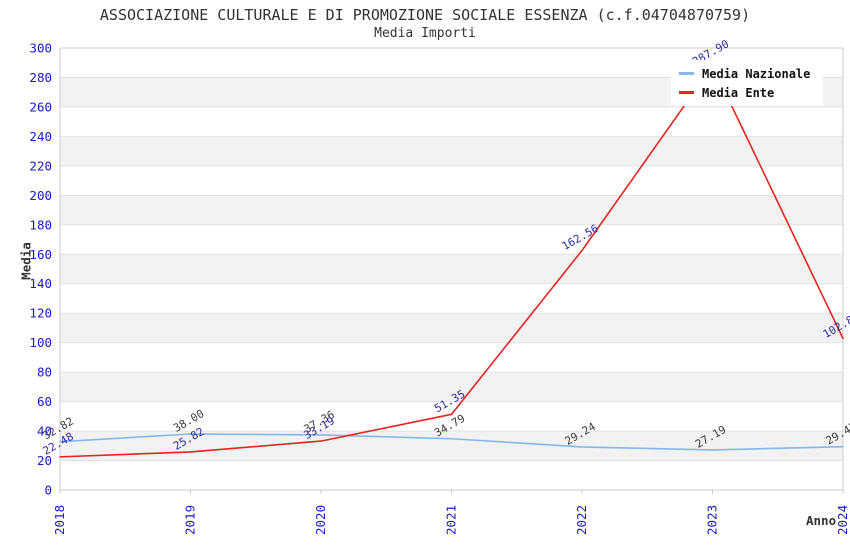 The width and height of the screenshot is (850, 550). Describe the element at coordinates (40, 165) in the screenshot. I see `y-tick-label: 220` at that location.